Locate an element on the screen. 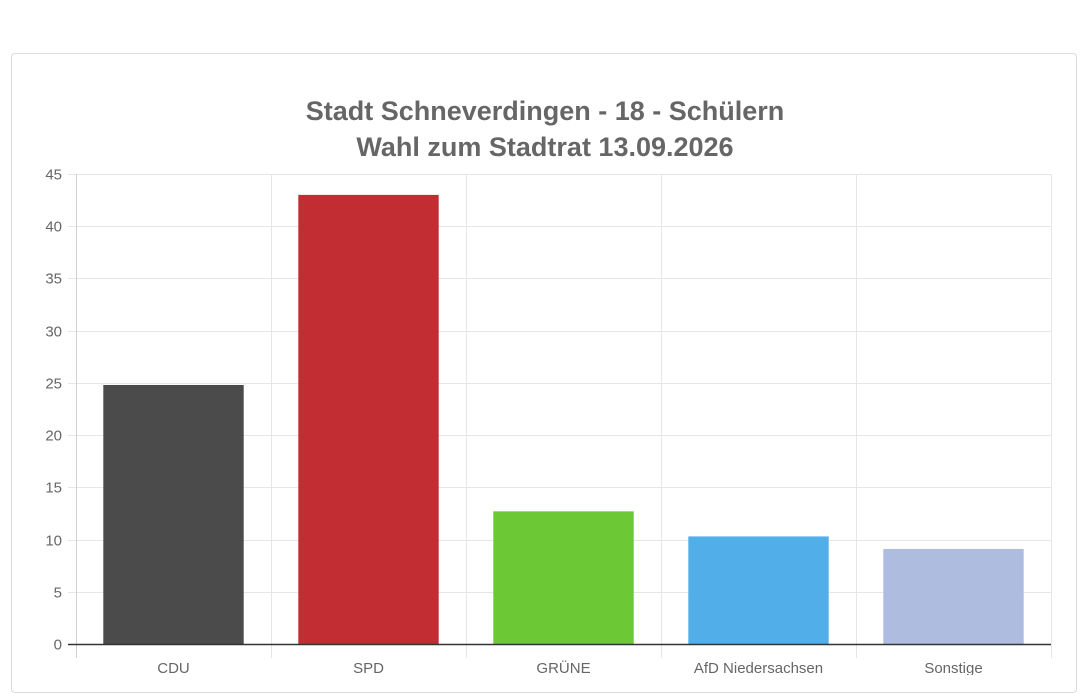  y-tick-label: 40 is located at coordinates (53, 227).